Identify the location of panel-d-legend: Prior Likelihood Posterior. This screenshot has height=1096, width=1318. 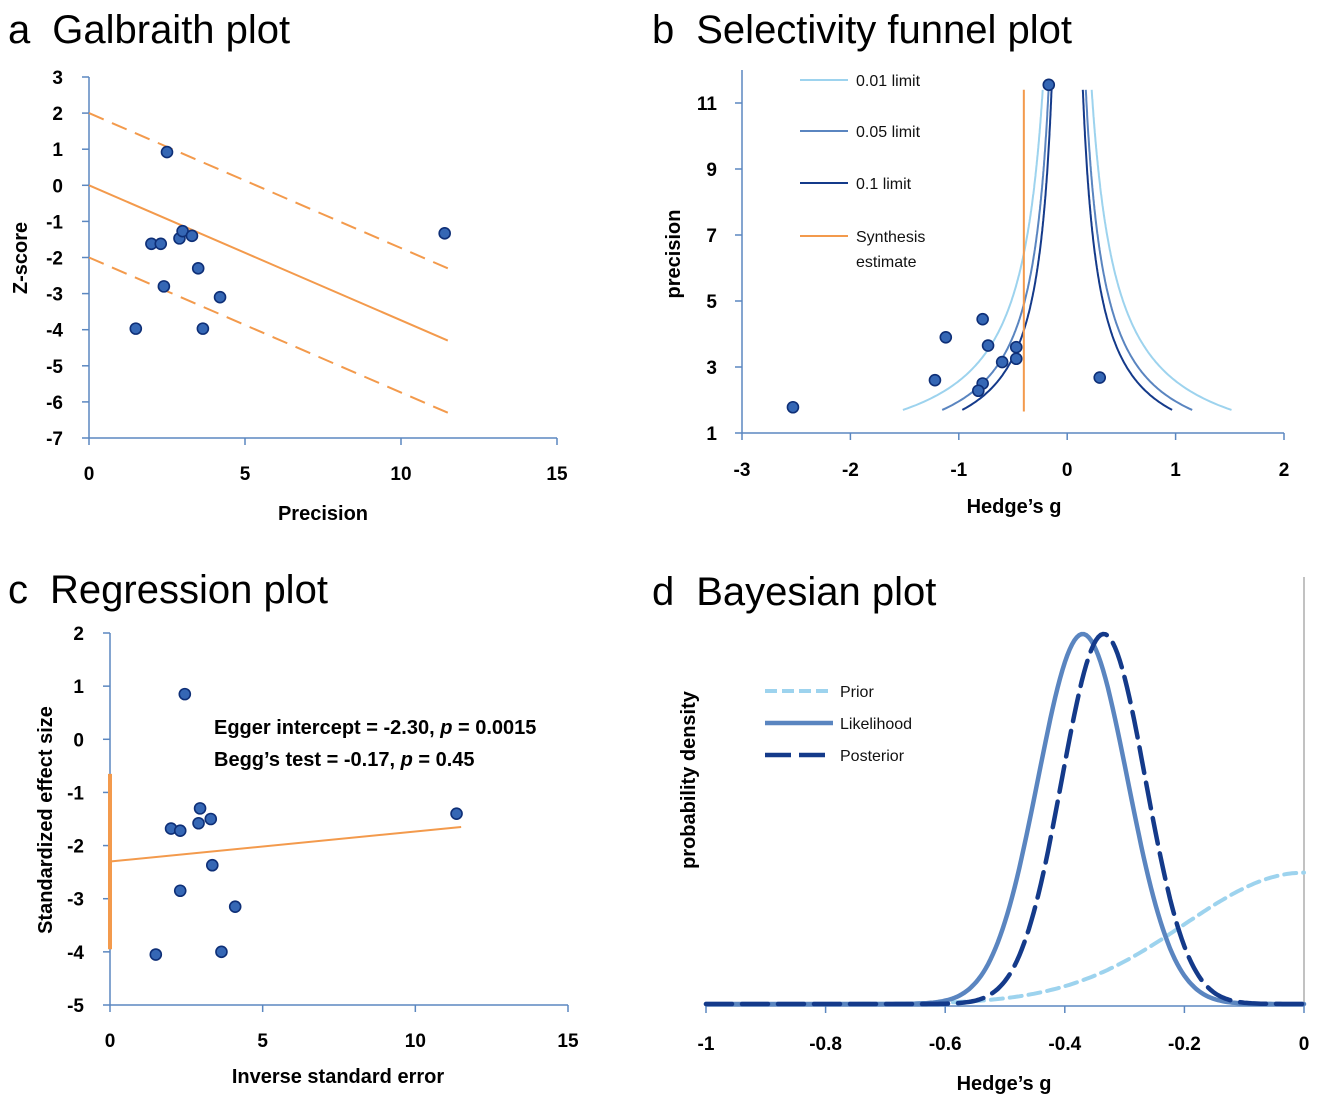
(838, 724).